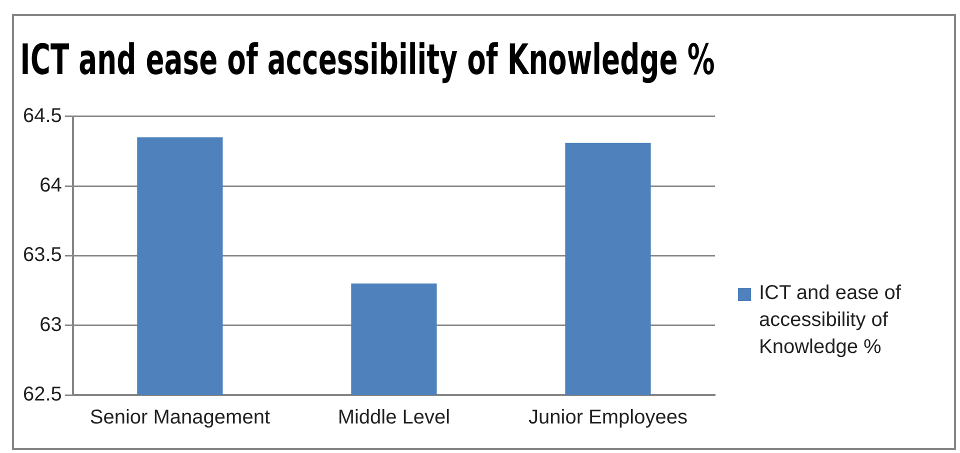 This screenshot has width=960, height=453. Describe the element at coordinates (830, 320) in the screenshot. I see `legend-label: ICT and ease of accessibility of Knowledge %` at that location.